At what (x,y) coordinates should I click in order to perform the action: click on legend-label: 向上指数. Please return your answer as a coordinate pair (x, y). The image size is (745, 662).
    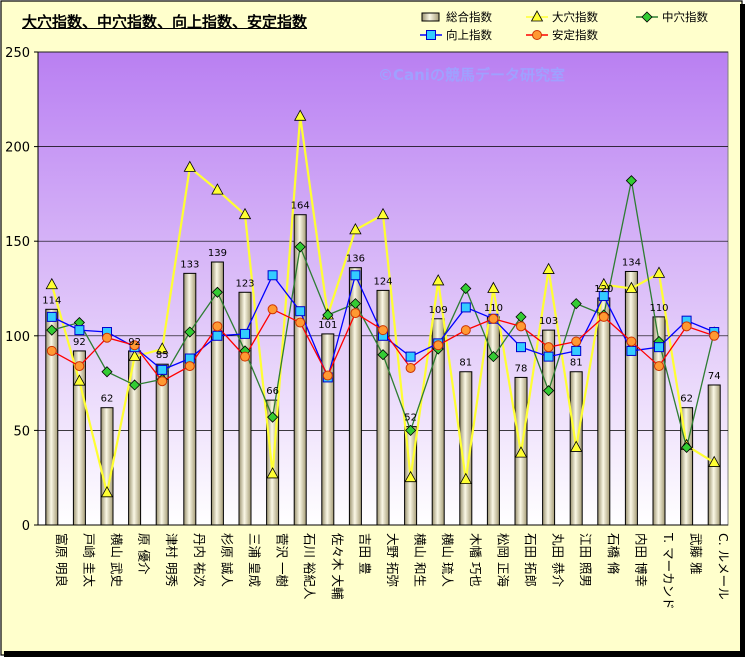
    Looking at the image, I should click on (469, 35).